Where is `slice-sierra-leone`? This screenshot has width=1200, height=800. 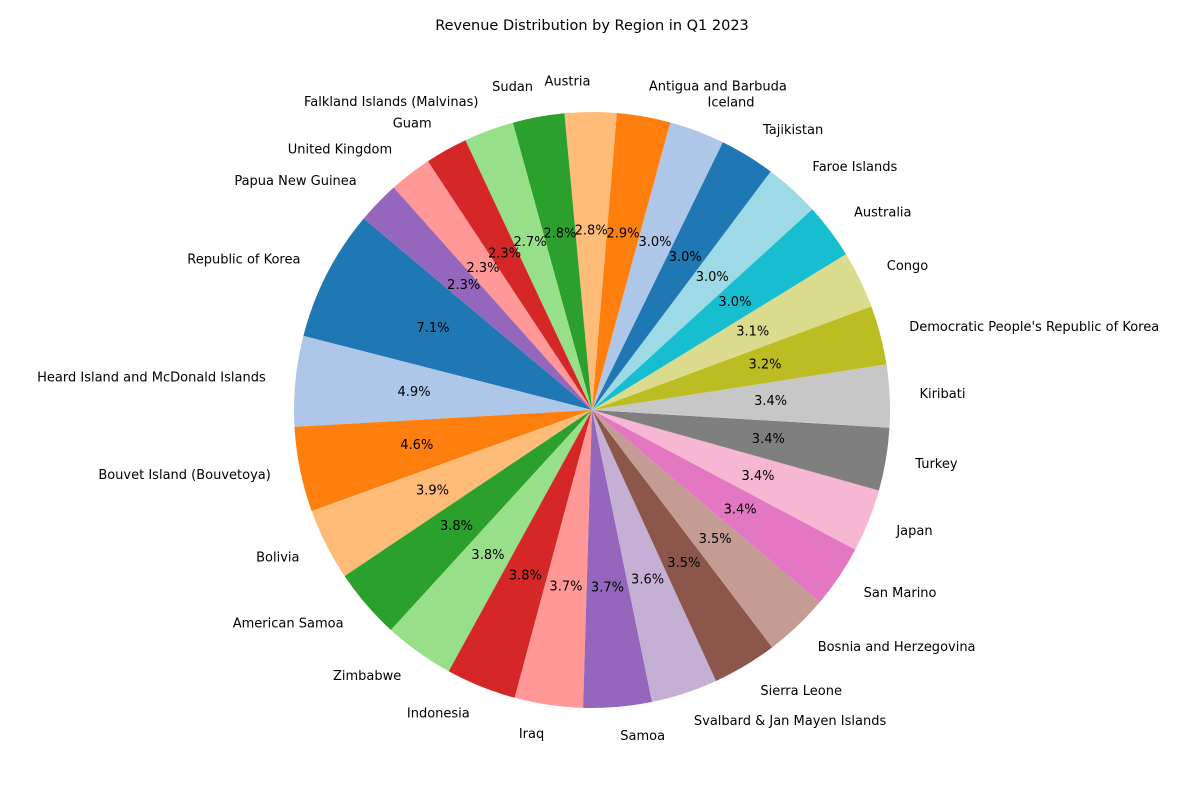
slice-sierra-leone is located at coordinates (682, 545).